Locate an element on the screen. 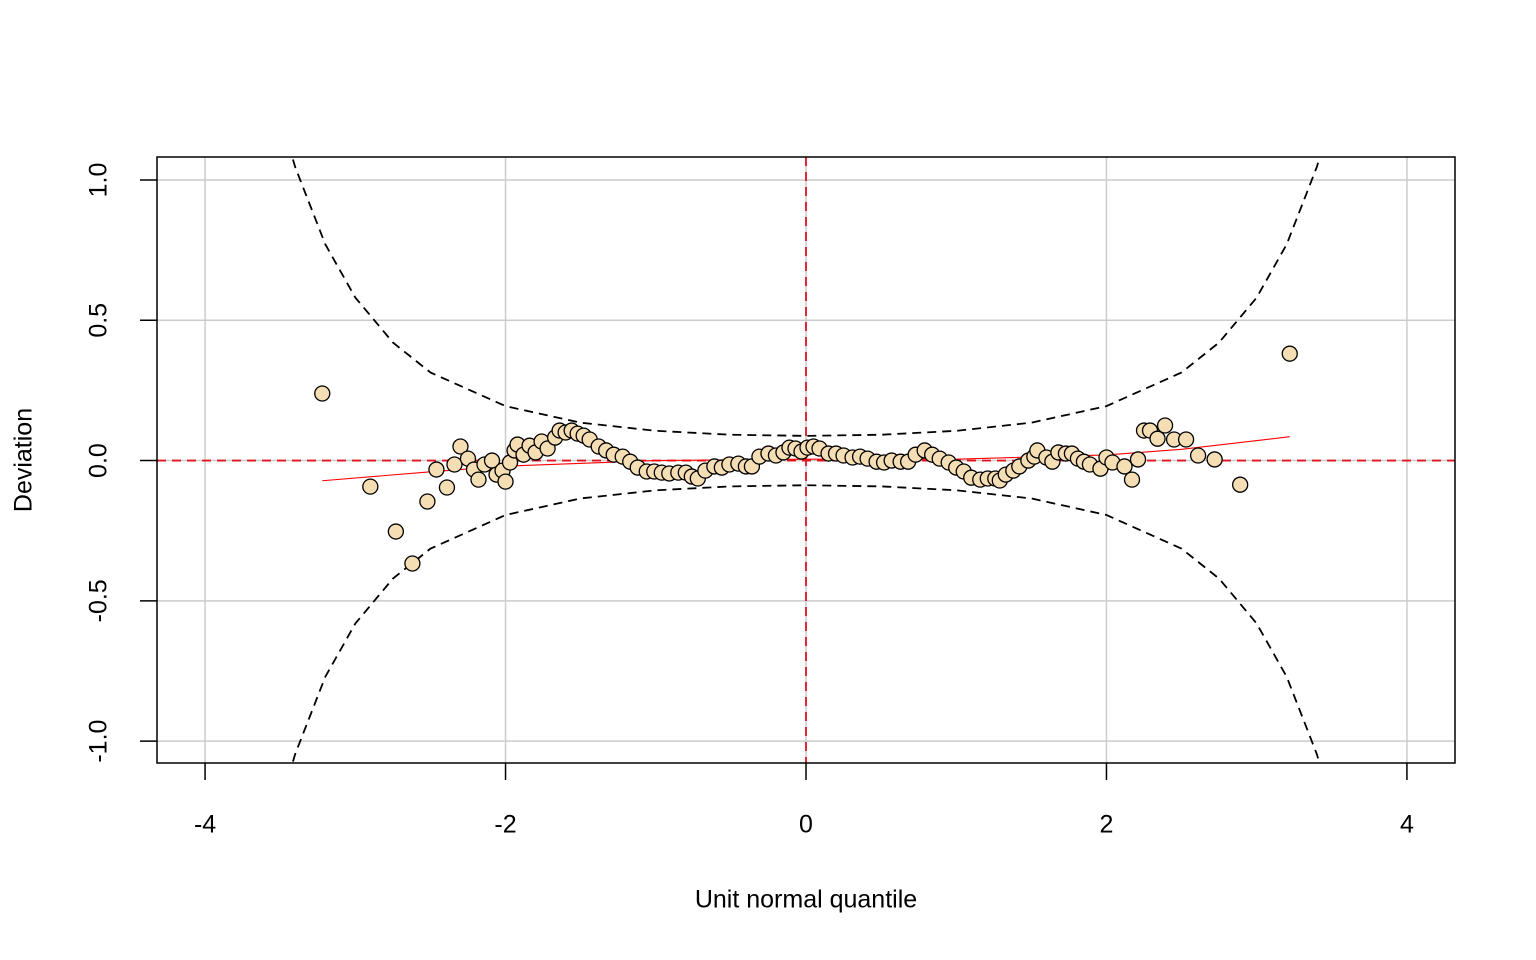  y-tick-label: -1.0 is located at coordinates (99, 741).